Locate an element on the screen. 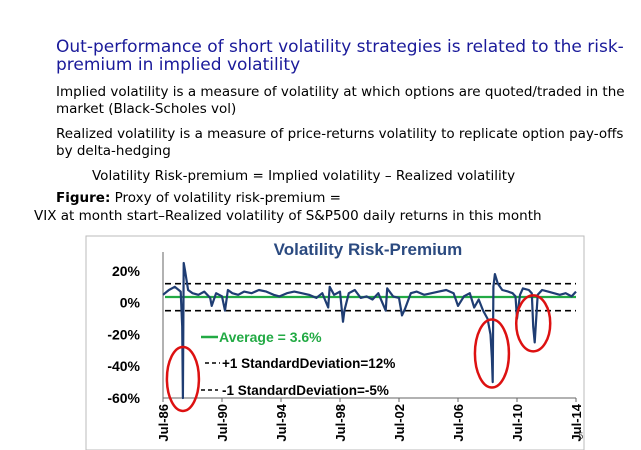 Image resolution: width=641 pixels, height=450 pixels. x-tick-label: Jul-14 is located at coordinates (576, 422).